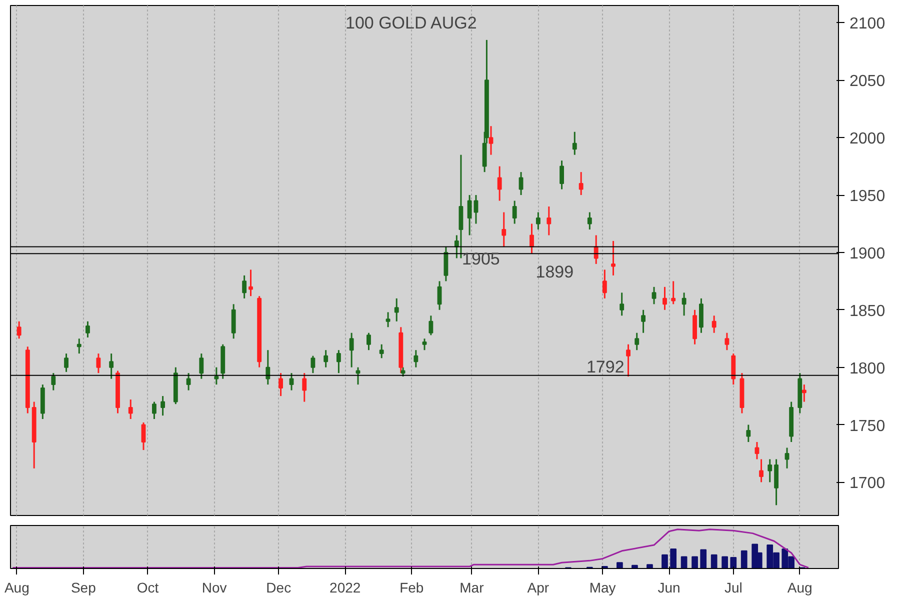 Image resolution: width=908 pixels, height=600 pixels. I want to click on x-tick-label: 2022, so click(345, 588).